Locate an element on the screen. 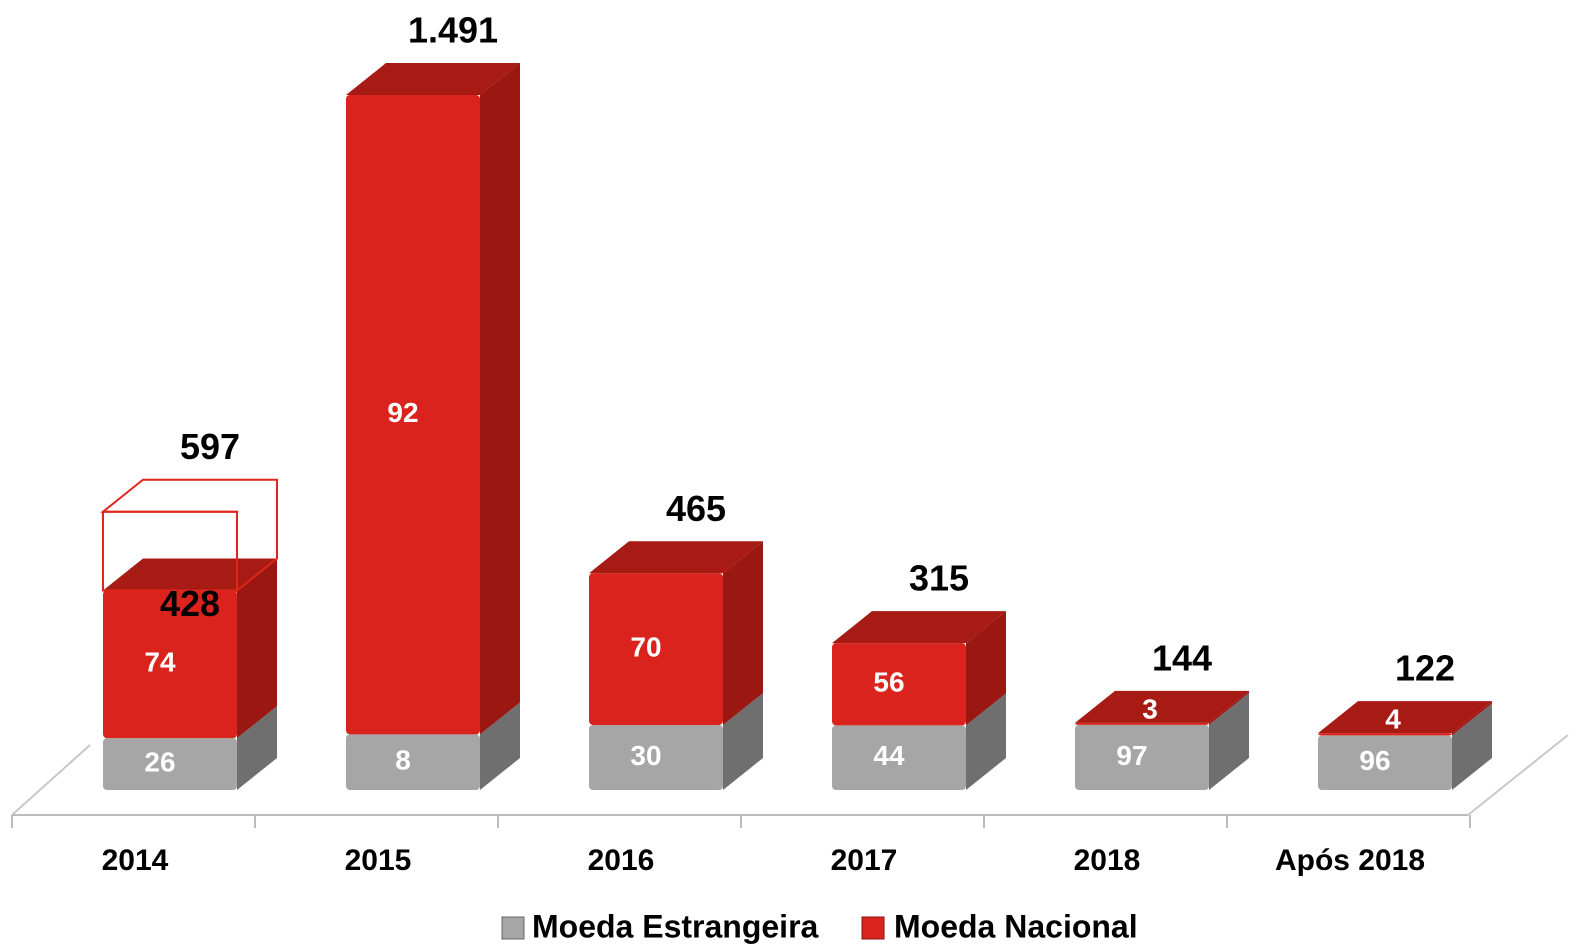 The image size is (1576, 950). total-label: 144 is located at coordinates (1182, 657).